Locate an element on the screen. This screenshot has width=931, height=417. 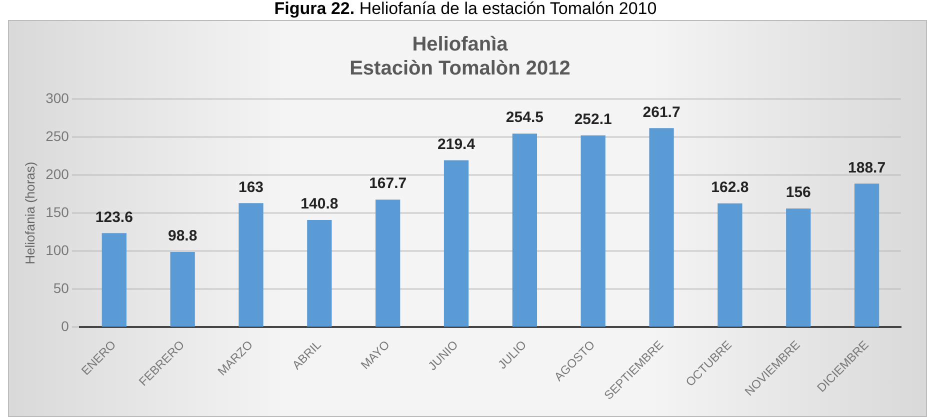
data-label: 156 is located at coordinates (798, 193).